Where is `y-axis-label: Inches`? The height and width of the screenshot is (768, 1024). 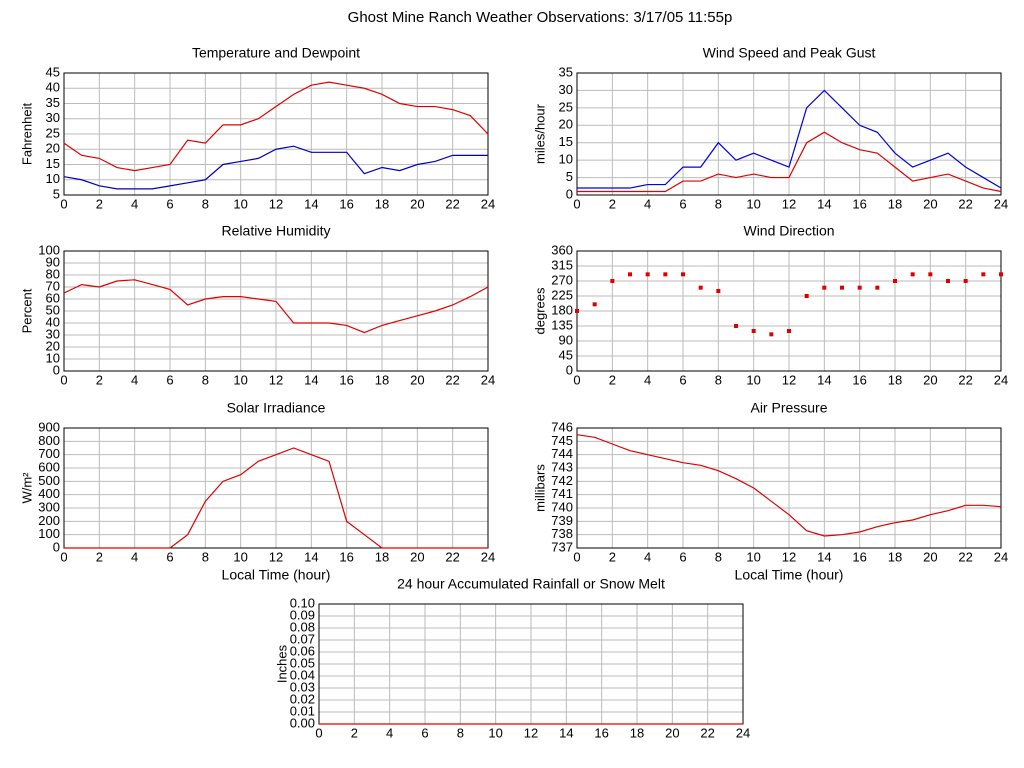 y-axis-label: Inches is located at coordinates (281, 663).